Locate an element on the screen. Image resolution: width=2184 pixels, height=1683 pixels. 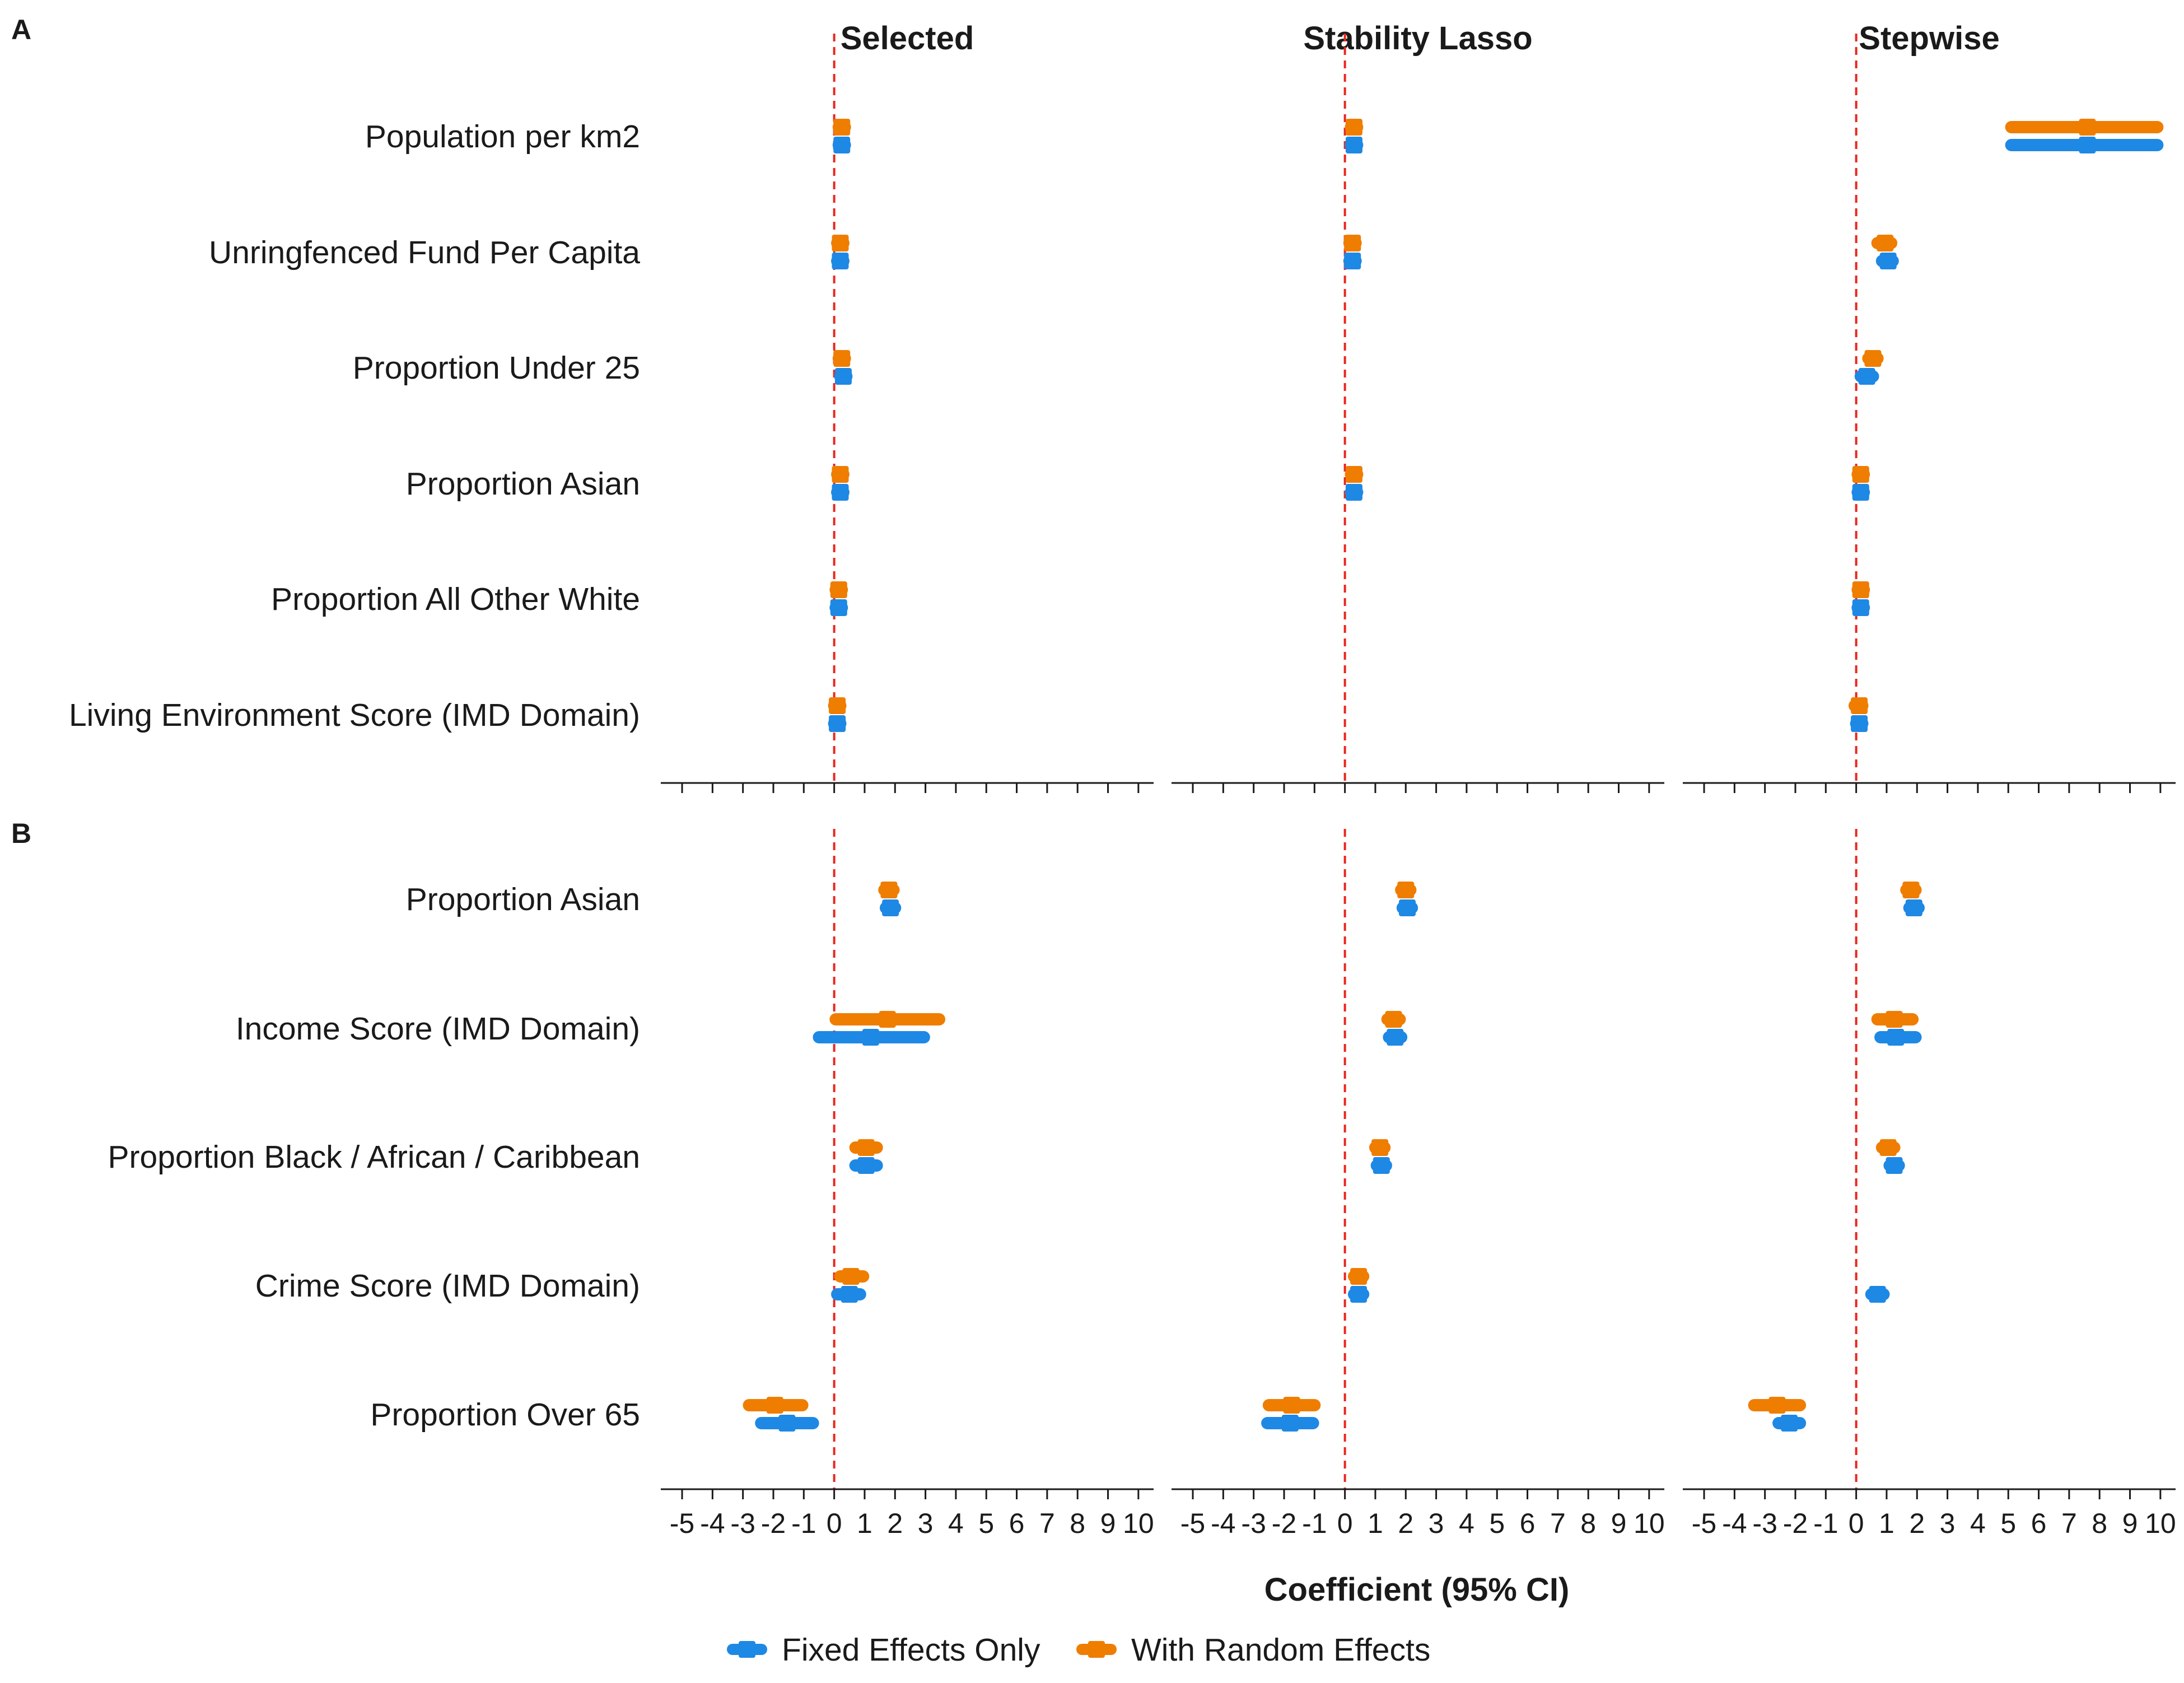
legend-key-point-random is located at coordinates (1097, 1649).